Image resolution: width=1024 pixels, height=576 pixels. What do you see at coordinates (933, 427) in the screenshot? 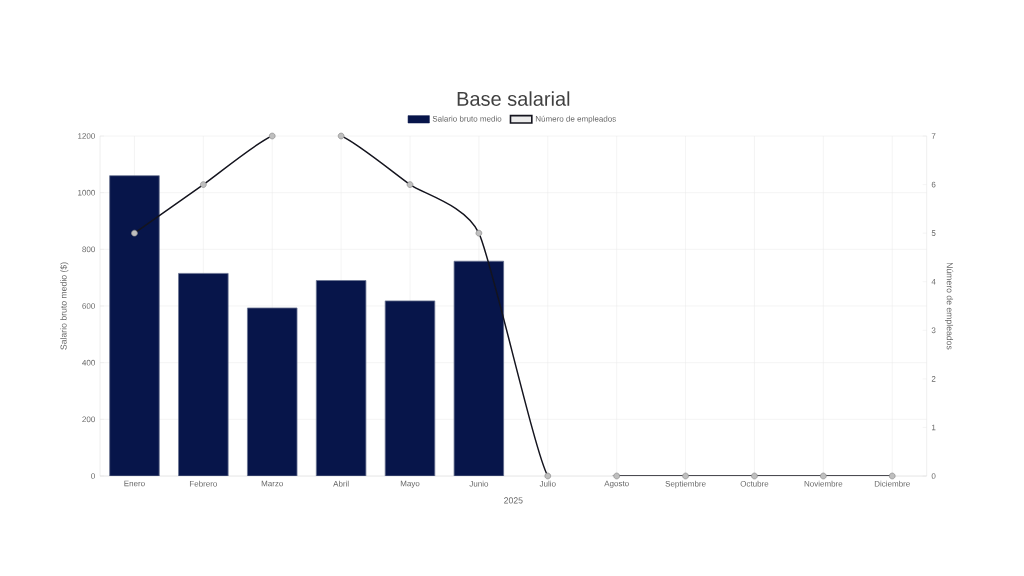
I see `y2-tick-label: 1` at bounding box center [933, 427].